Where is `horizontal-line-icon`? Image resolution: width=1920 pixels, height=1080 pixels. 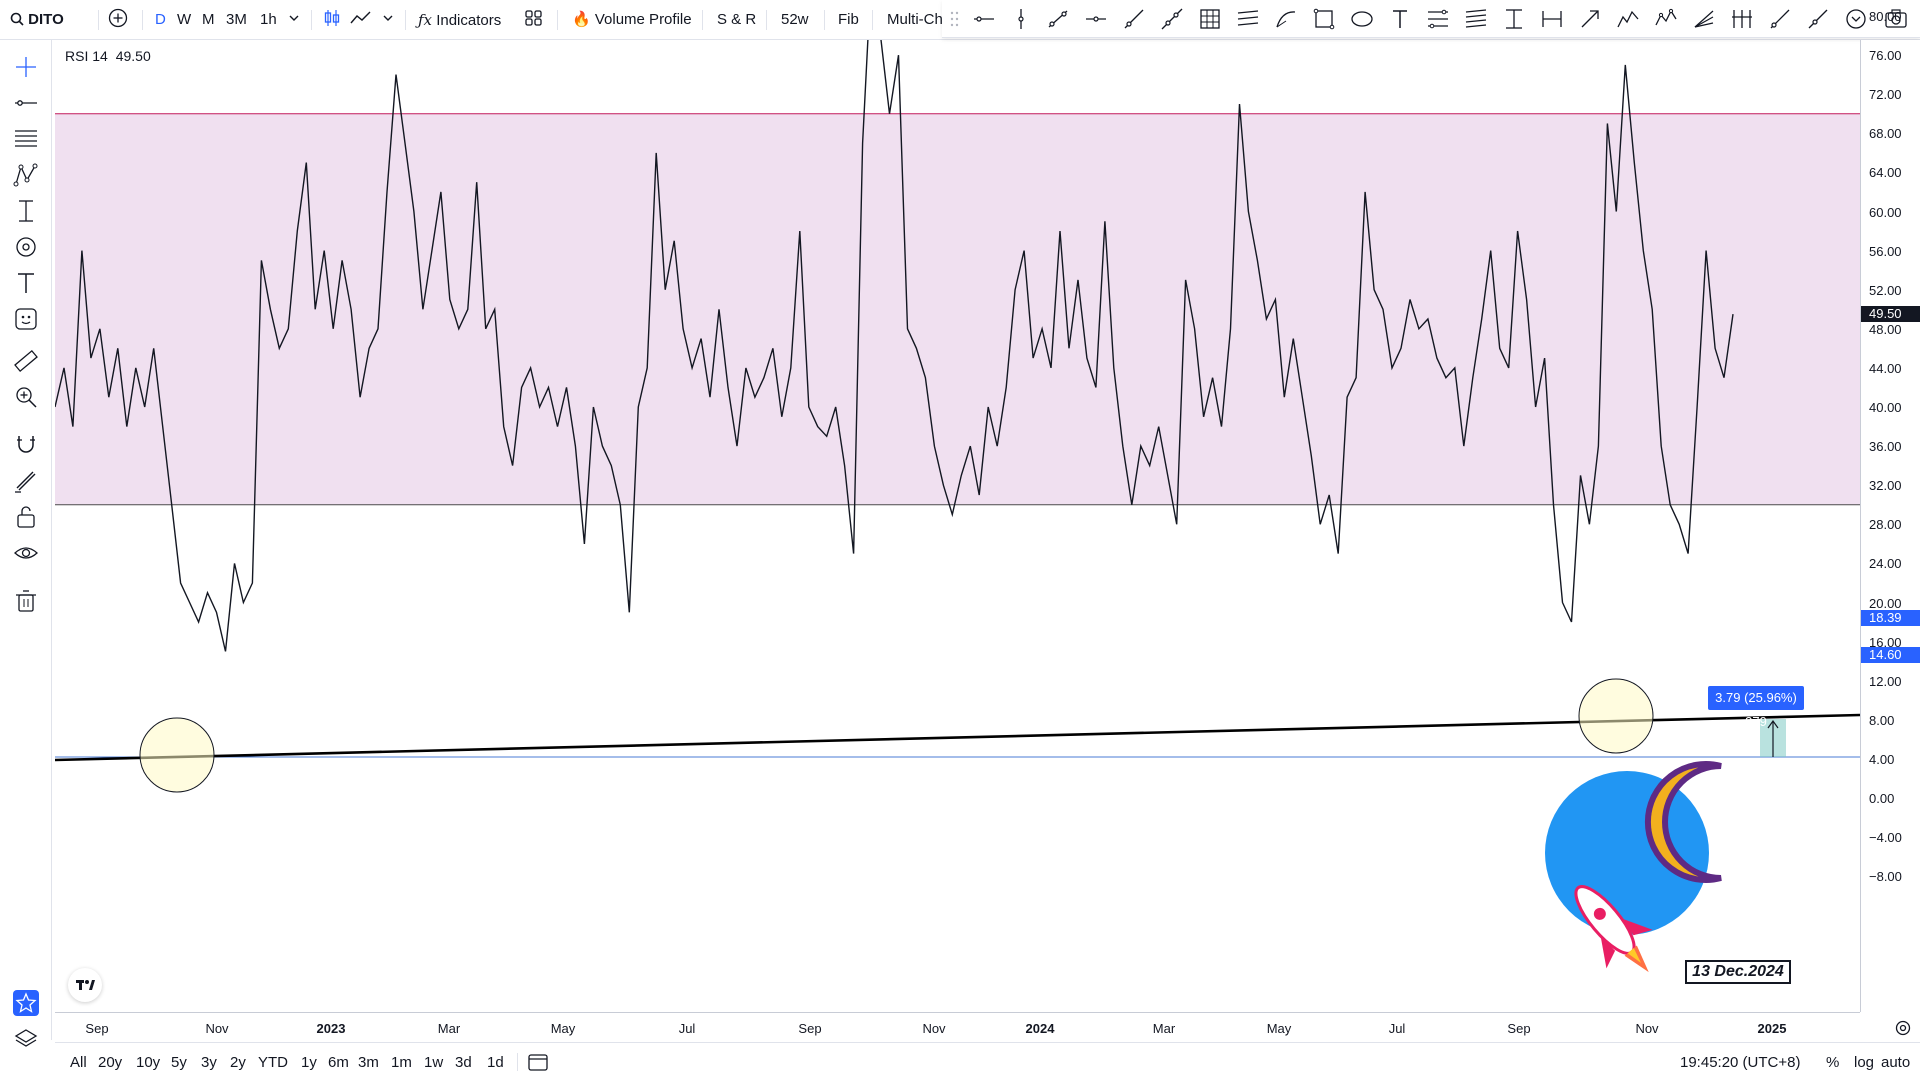
horizontal-line-icon is located at coordinates (1096, 19).